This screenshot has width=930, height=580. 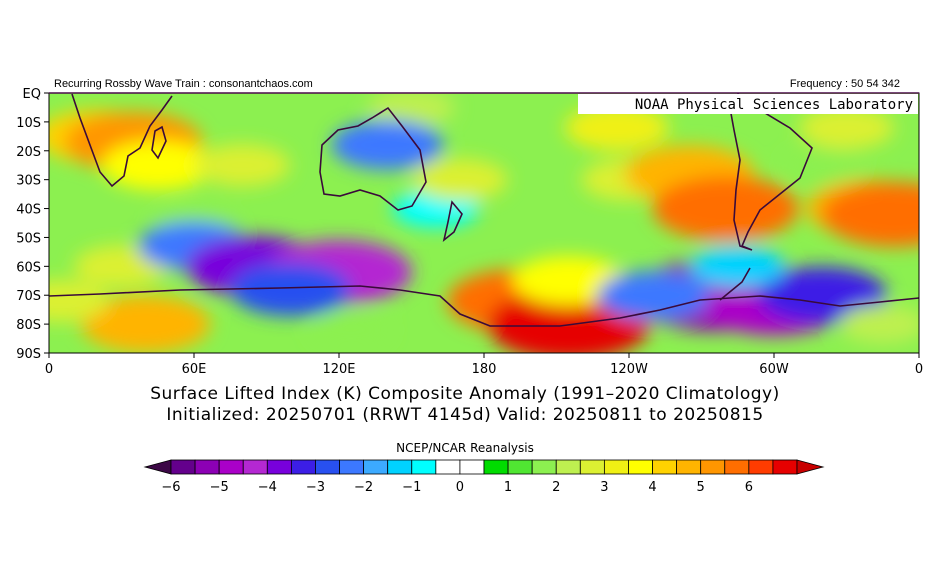 I want to click on frequency-label: Frequency : 50 54 342, so click(x=844, y=84).